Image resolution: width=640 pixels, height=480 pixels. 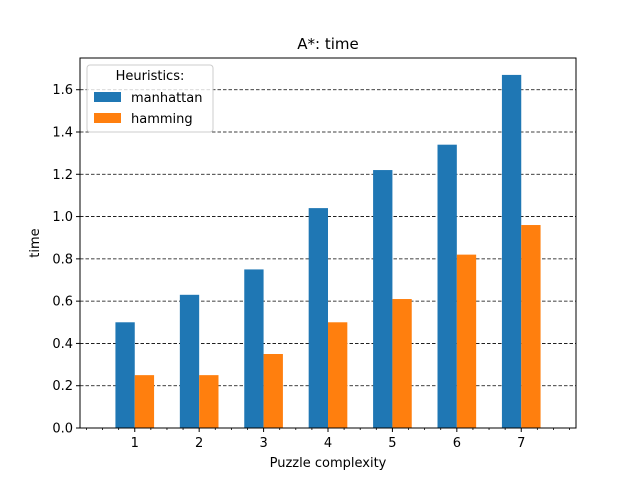 I want to click on y-tick-label: 1.4, so click(x=62, y=133).